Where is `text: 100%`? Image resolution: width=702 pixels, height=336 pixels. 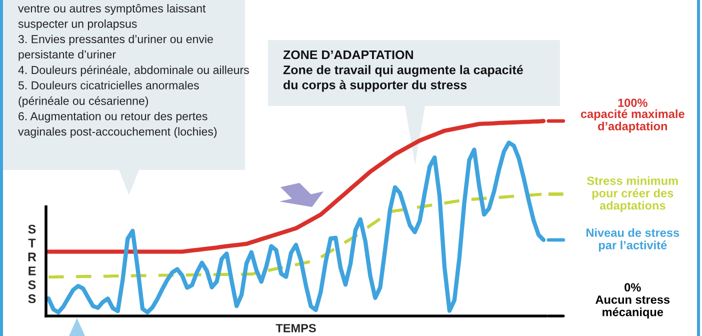
text: 100% is located at coordinates (633, 102).